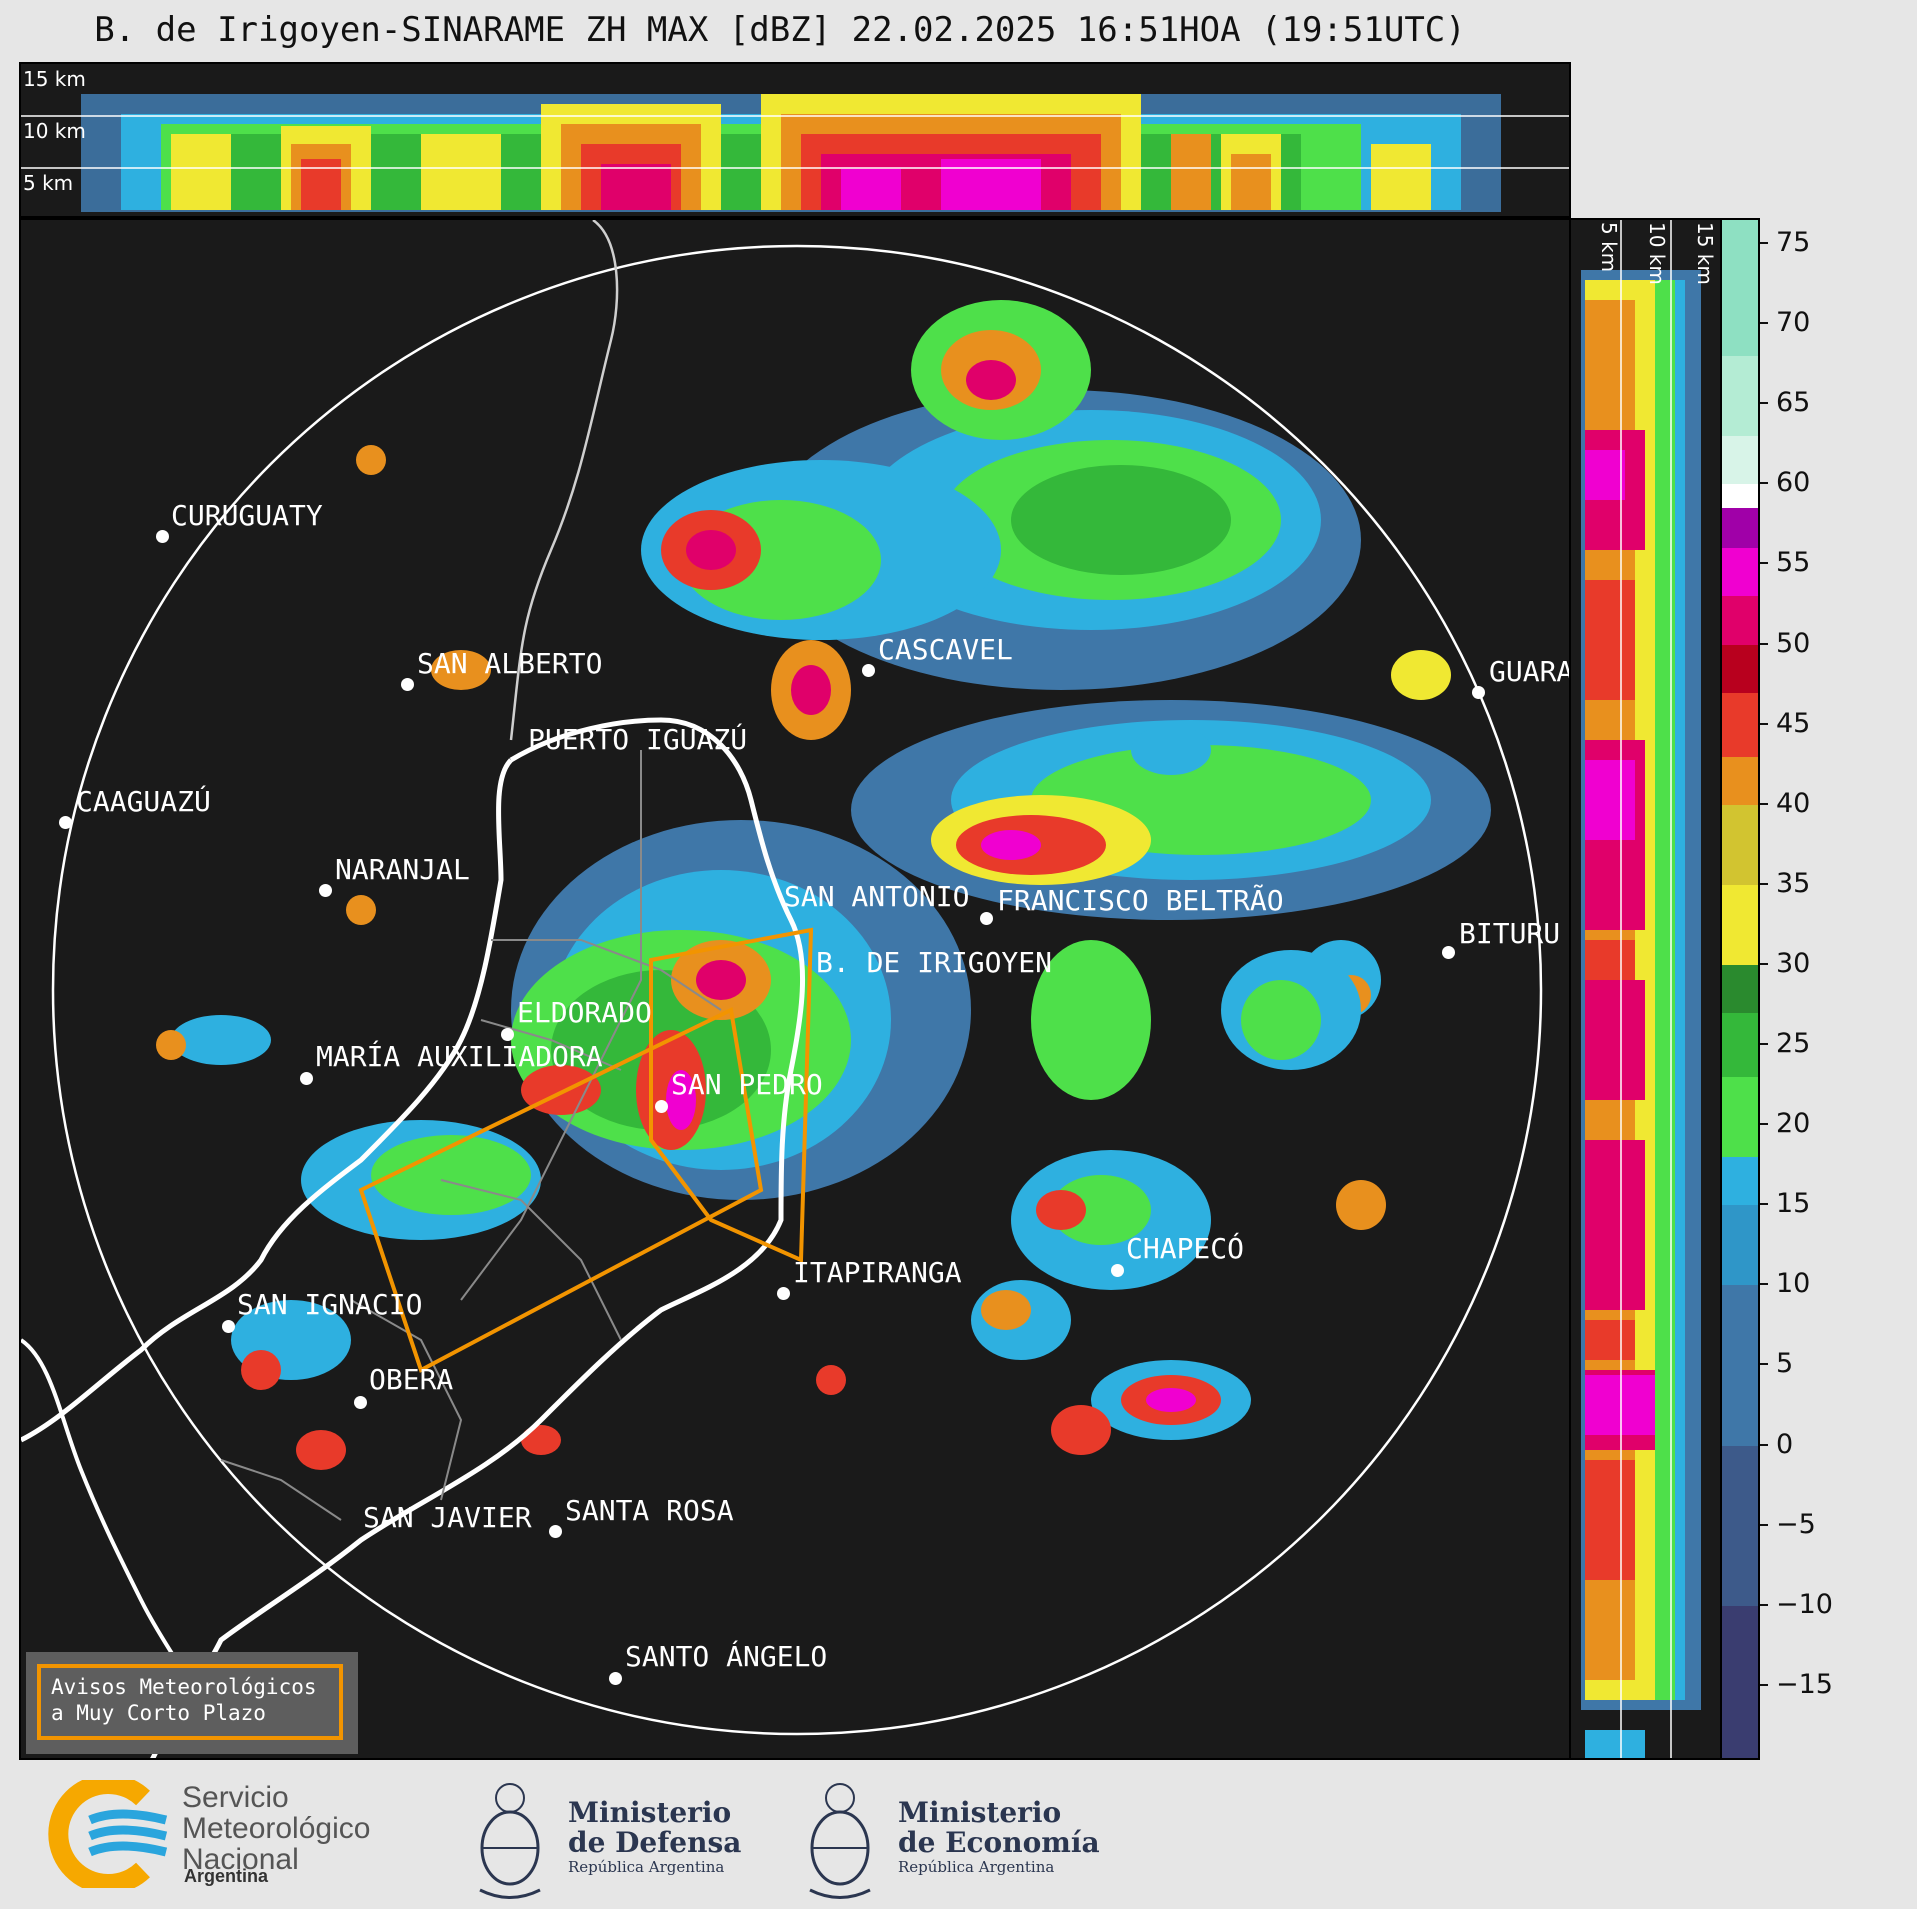  I want to click on defensa-line-1: Ministerio, so click(650, 1812).